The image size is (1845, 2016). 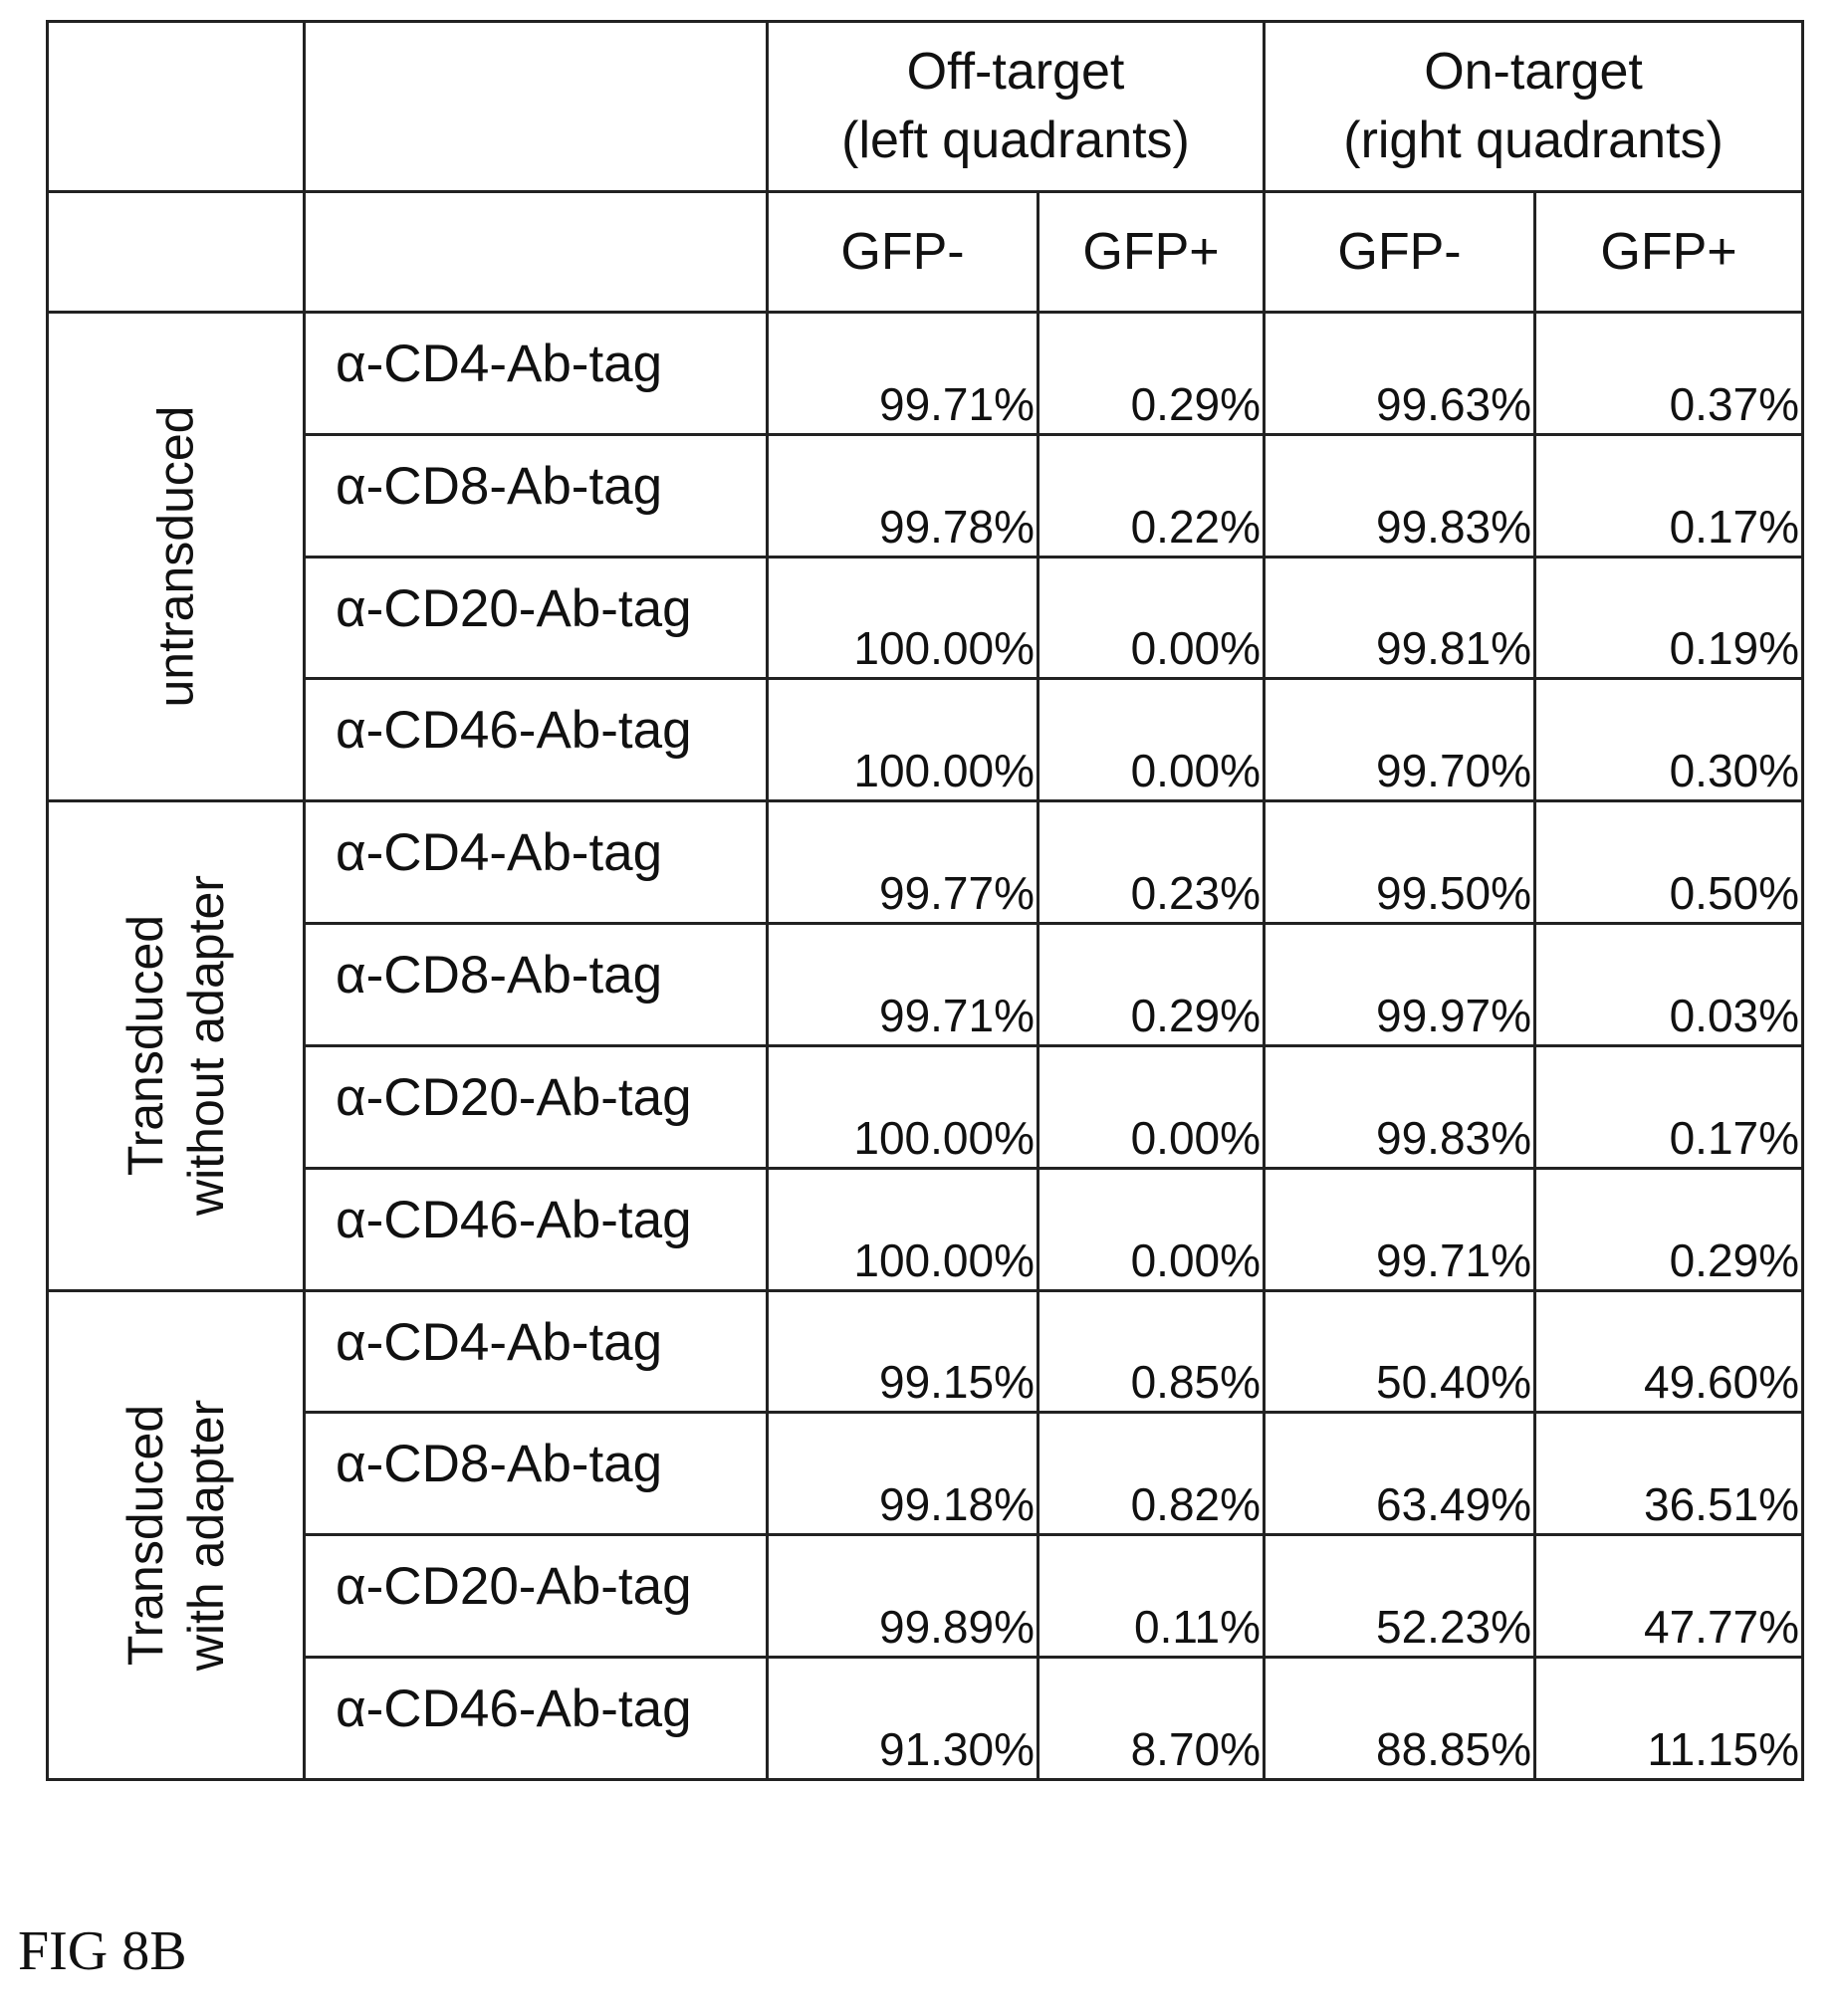 I want to click on off-target-title: Off-target, so click(x=1015, y=72).